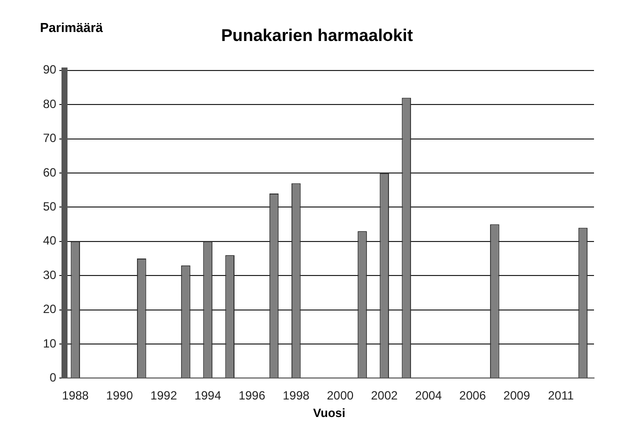 The width and height of the screenshot is (644, 425). I want to click on x-tick-label: 2006, so click(472, 395).